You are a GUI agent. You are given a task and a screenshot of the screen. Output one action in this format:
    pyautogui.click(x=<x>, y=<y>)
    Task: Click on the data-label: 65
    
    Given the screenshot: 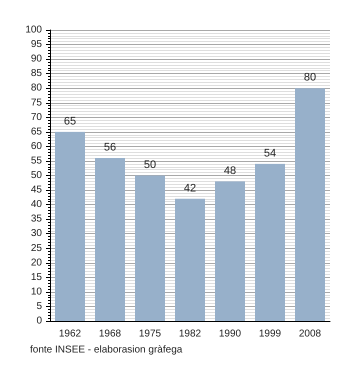 What is the action you would take?
    pyautogui.click(x=70, y=121)
    